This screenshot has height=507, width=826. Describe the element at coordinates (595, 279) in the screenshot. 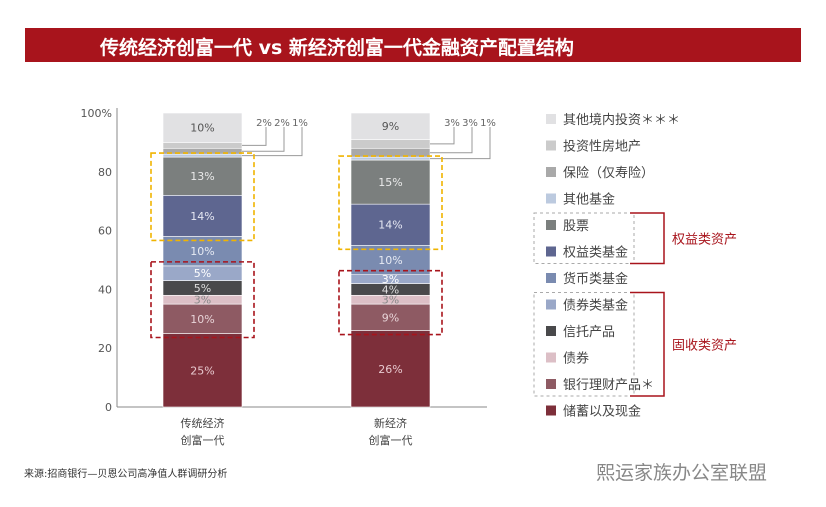

I see `legend-label: 货币类基金` at that location.